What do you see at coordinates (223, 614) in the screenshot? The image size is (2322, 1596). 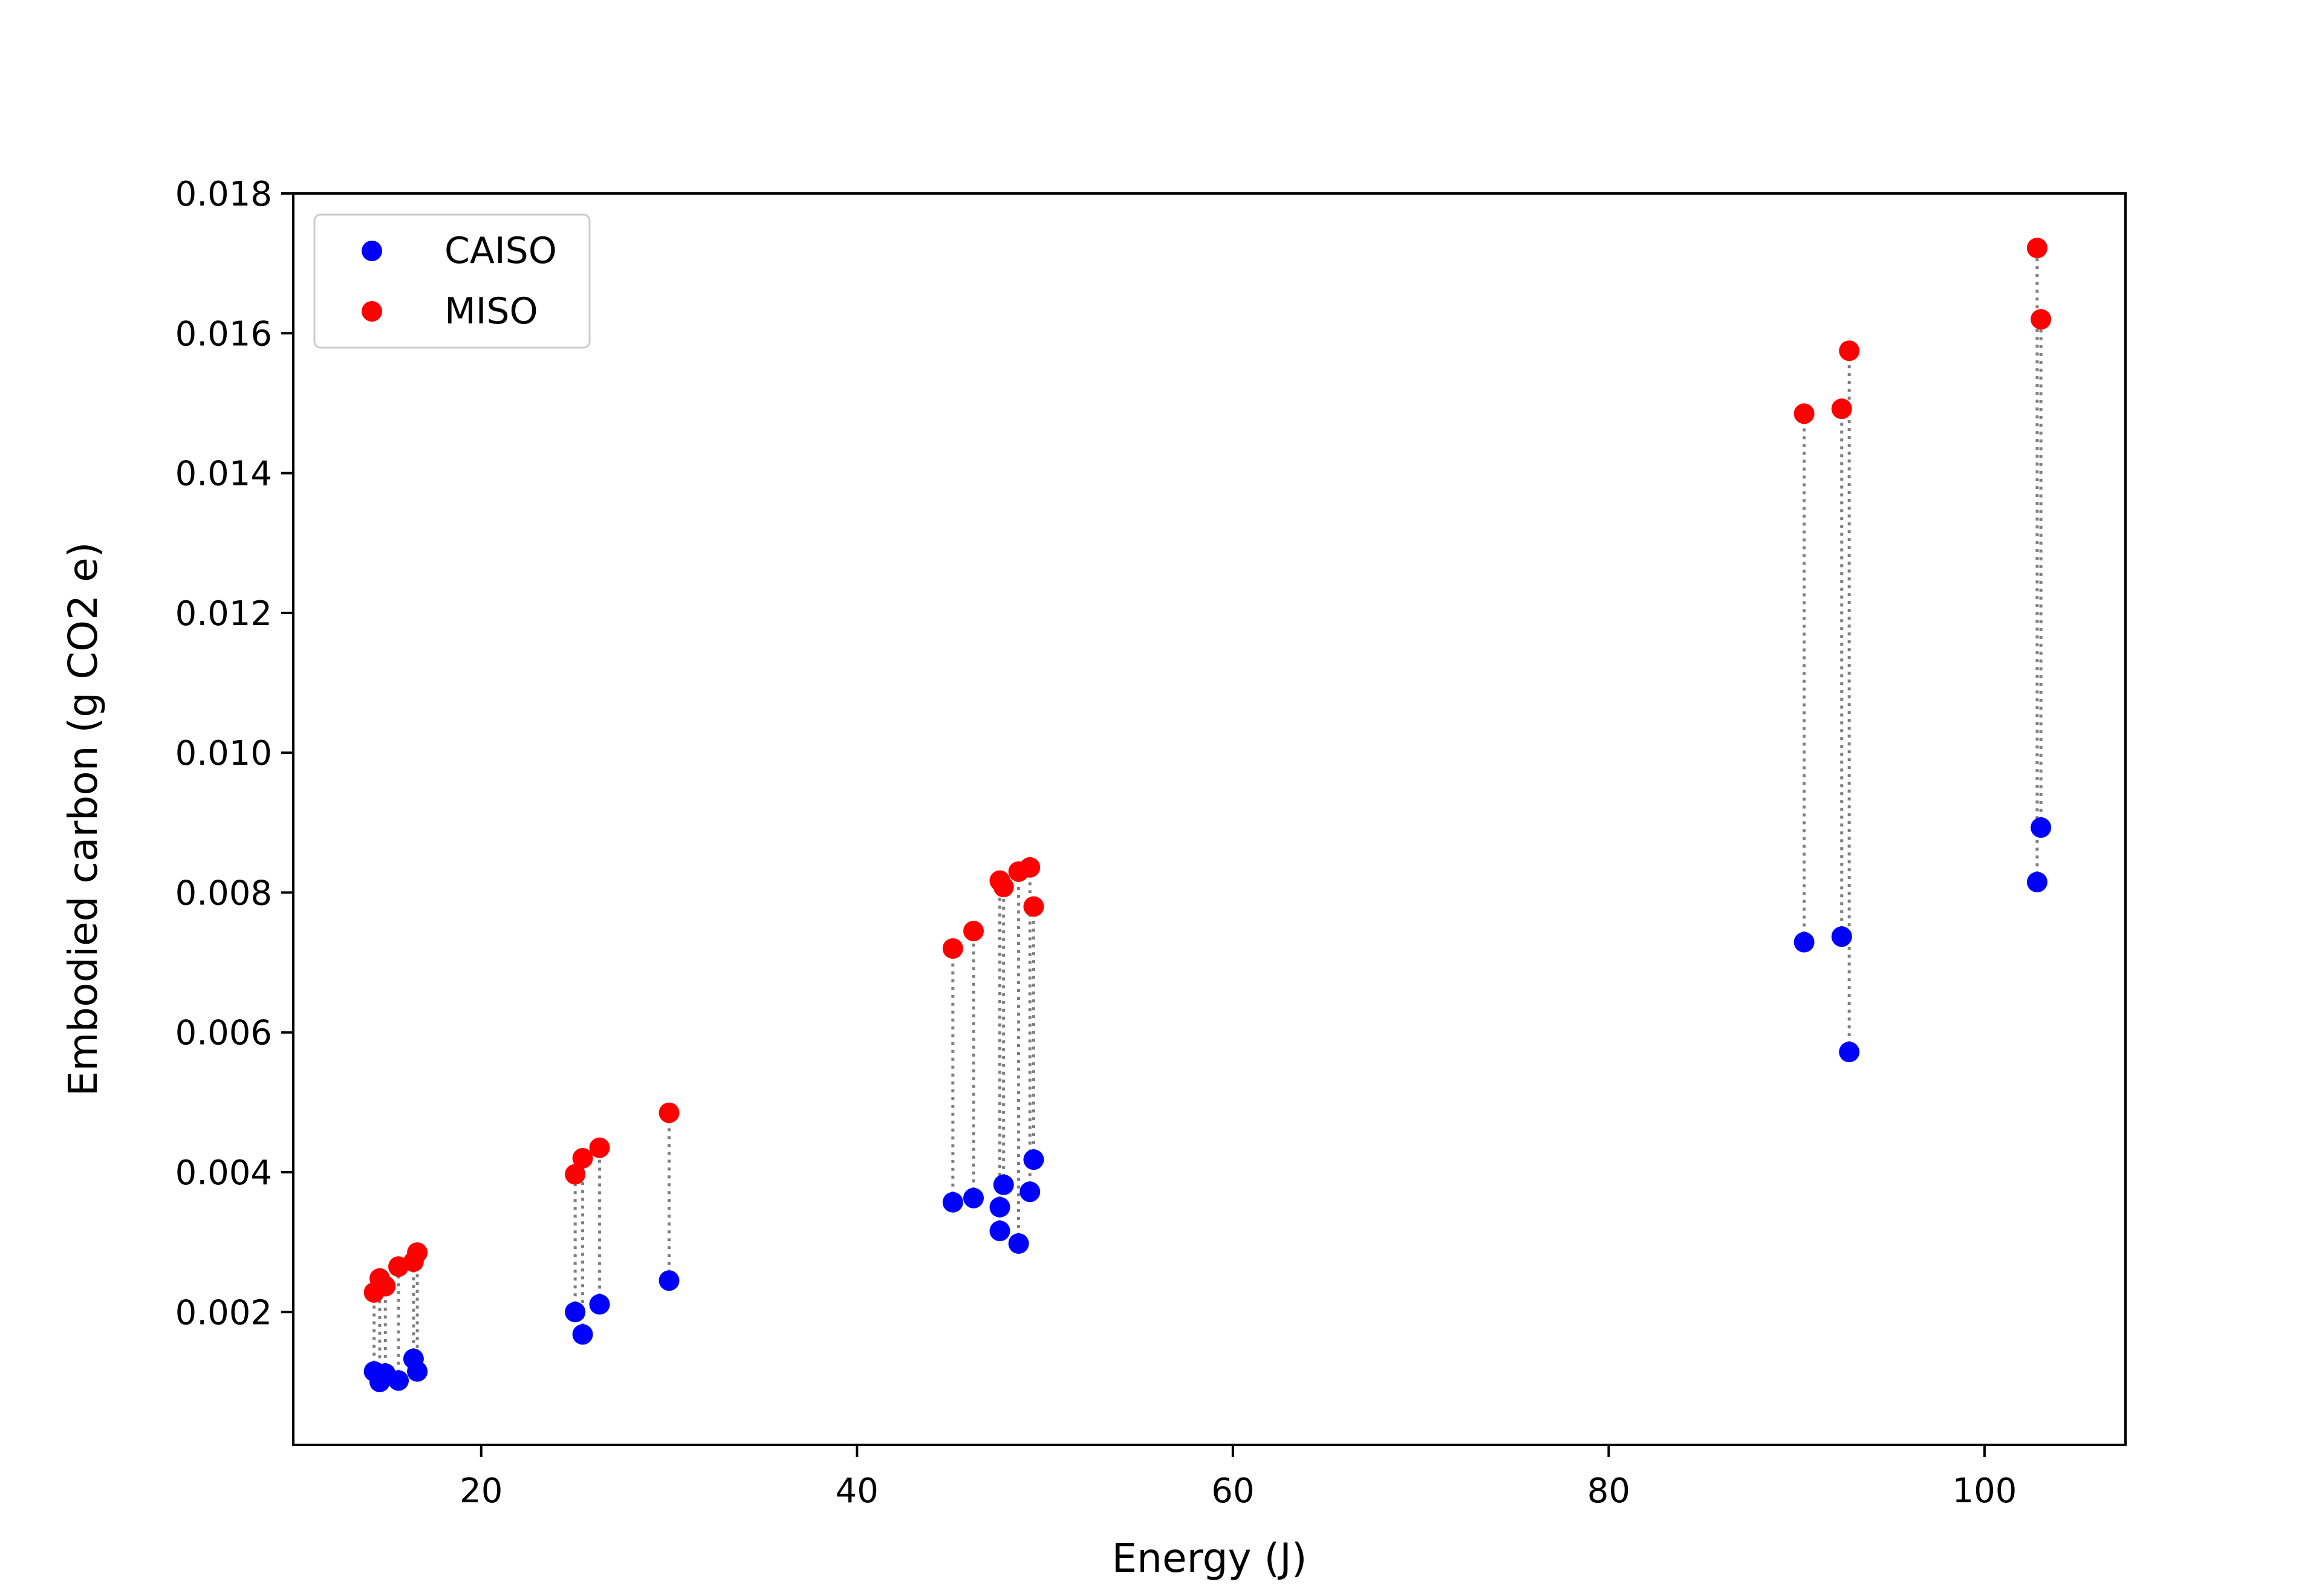 I see `y-tick-label: 0.012` at bounding box center [223, 614].